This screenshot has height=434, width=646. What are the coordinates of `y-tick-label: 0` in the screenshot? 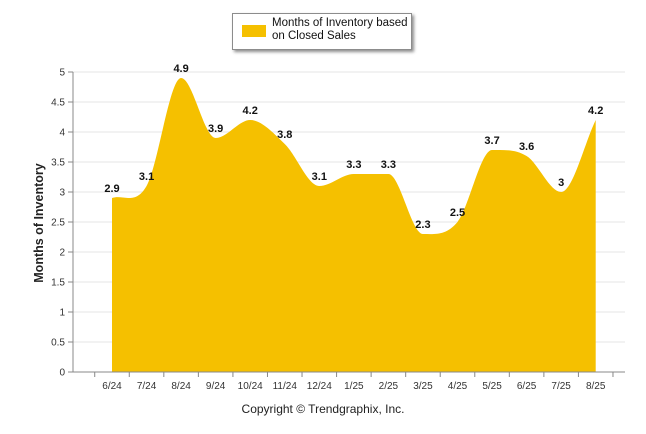 It's located at (62, 373).